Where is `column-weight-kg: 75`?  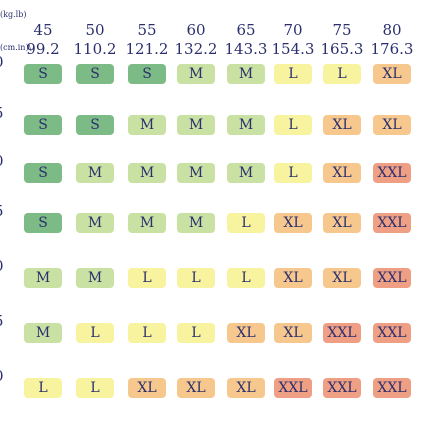 column-weight-kg: 75 is located at coordinates (342, 30).